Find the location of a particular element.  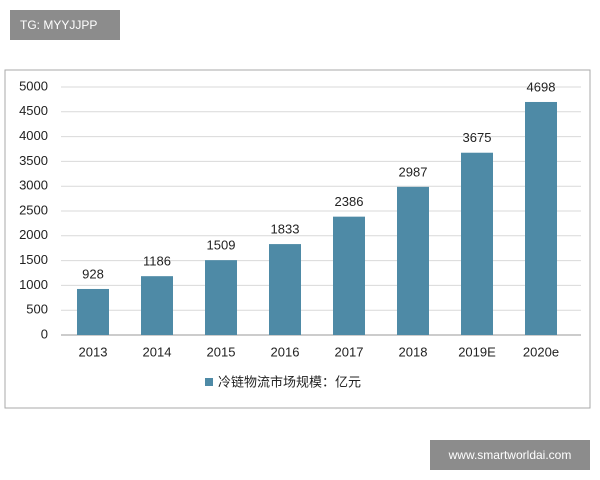

y-tick-label: 4000 is located at coordinates (33, 135).